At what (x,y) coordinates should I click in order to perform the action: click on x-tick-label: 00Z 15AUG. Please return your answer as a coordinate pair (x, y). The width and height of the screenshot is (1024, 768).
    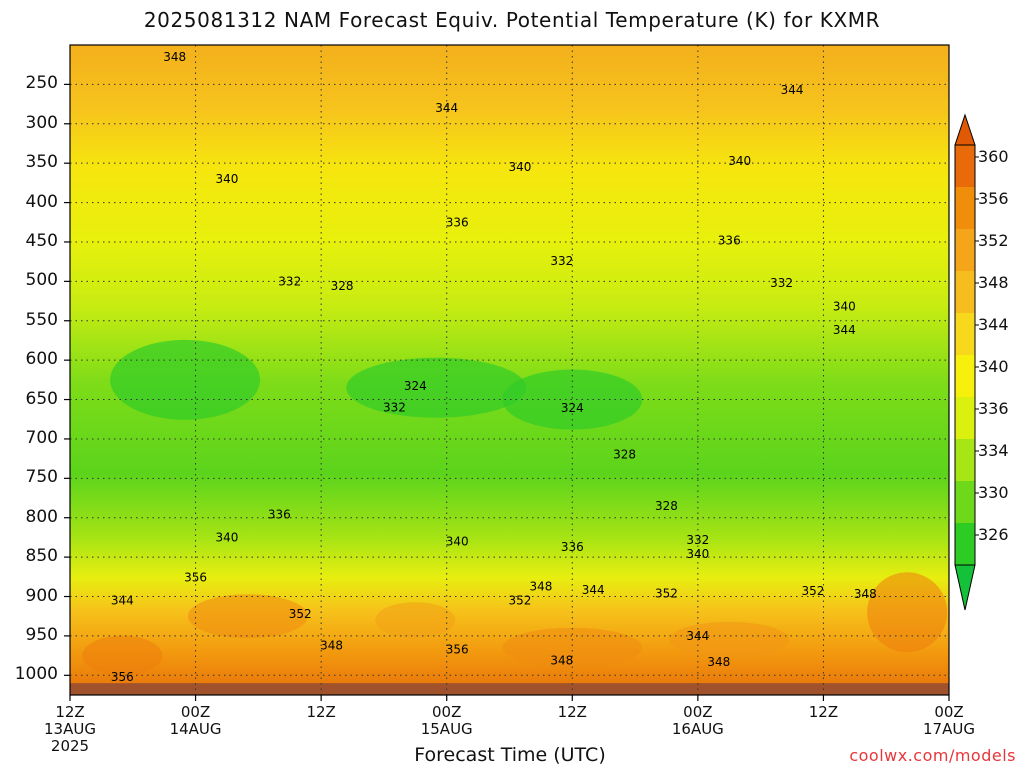
    Looking at the image, I should click on (446, 720).